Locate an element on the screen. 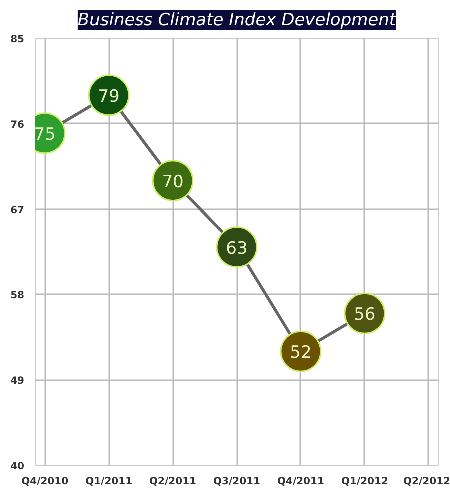 This screenshot has height=490, width=450. data-label: 63 is located at coordinates (237, 248).